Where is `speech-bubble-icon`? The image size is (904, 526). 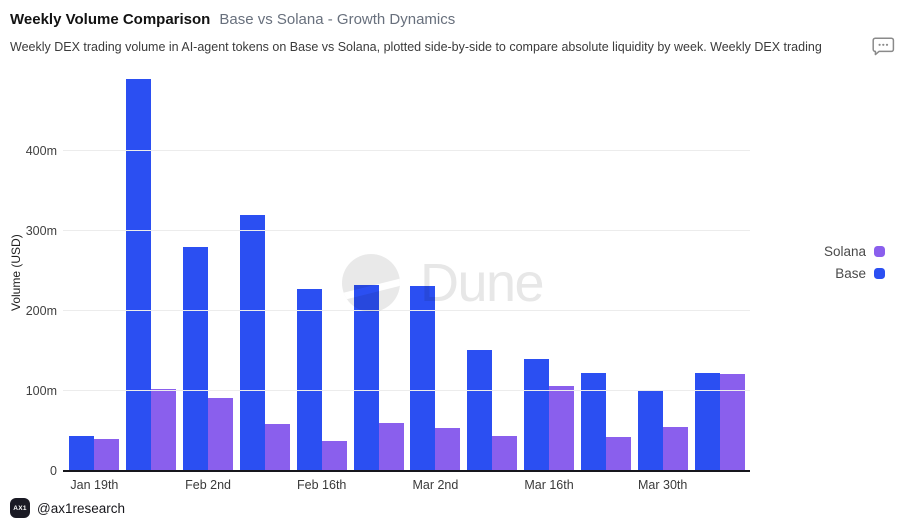 speech-bubble-icon is located at coordinates (883, 46).